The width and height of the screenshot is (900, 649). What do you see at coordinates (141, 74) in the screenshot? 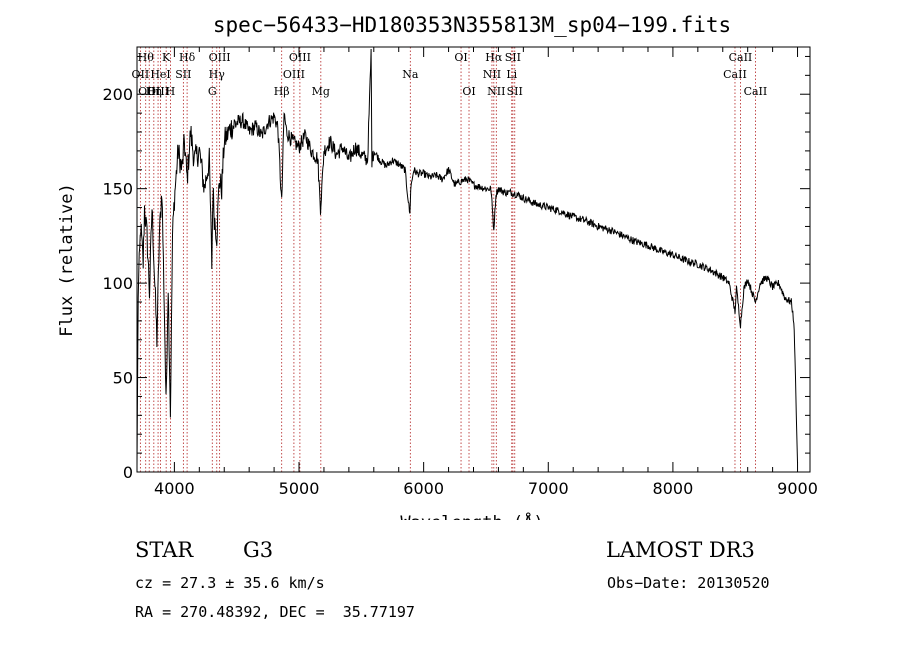
I see `line-label: OII` at bounding box center [141, 74].